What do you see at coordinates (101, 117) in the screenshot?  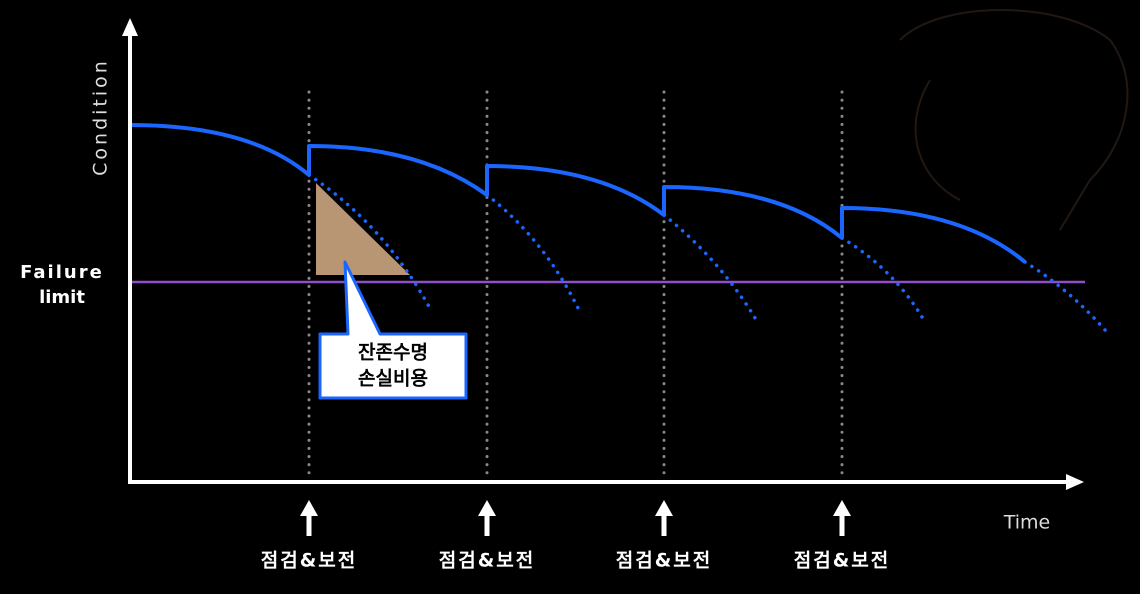 I see `y-axis-label: Condition` at bounding box center [101, 117].